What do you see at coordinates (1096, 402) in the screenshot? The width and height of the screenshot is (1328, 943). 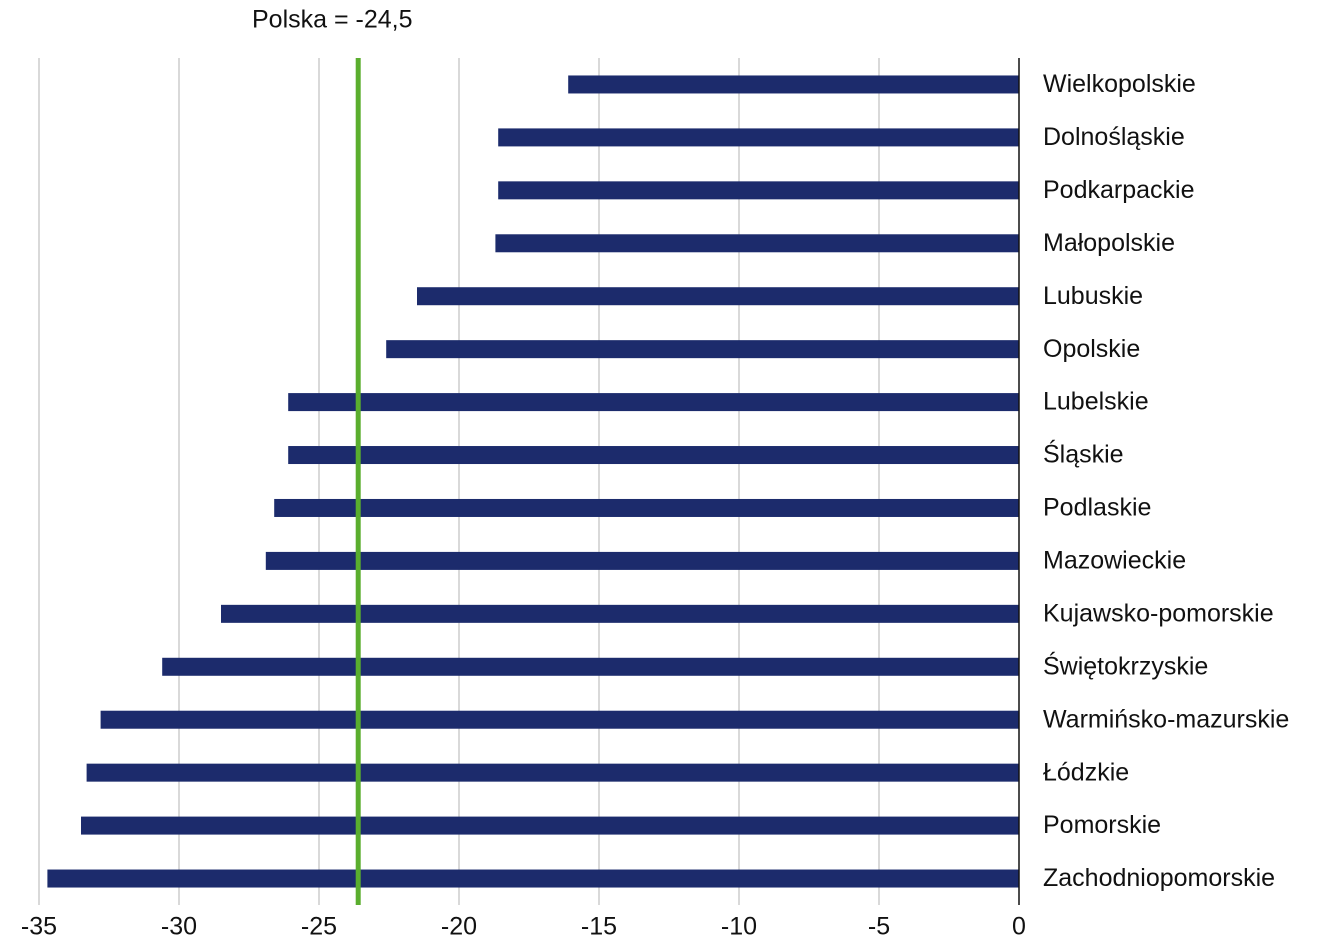 I see `category-label: Lubelskie` at bounding box center [1096, 402].